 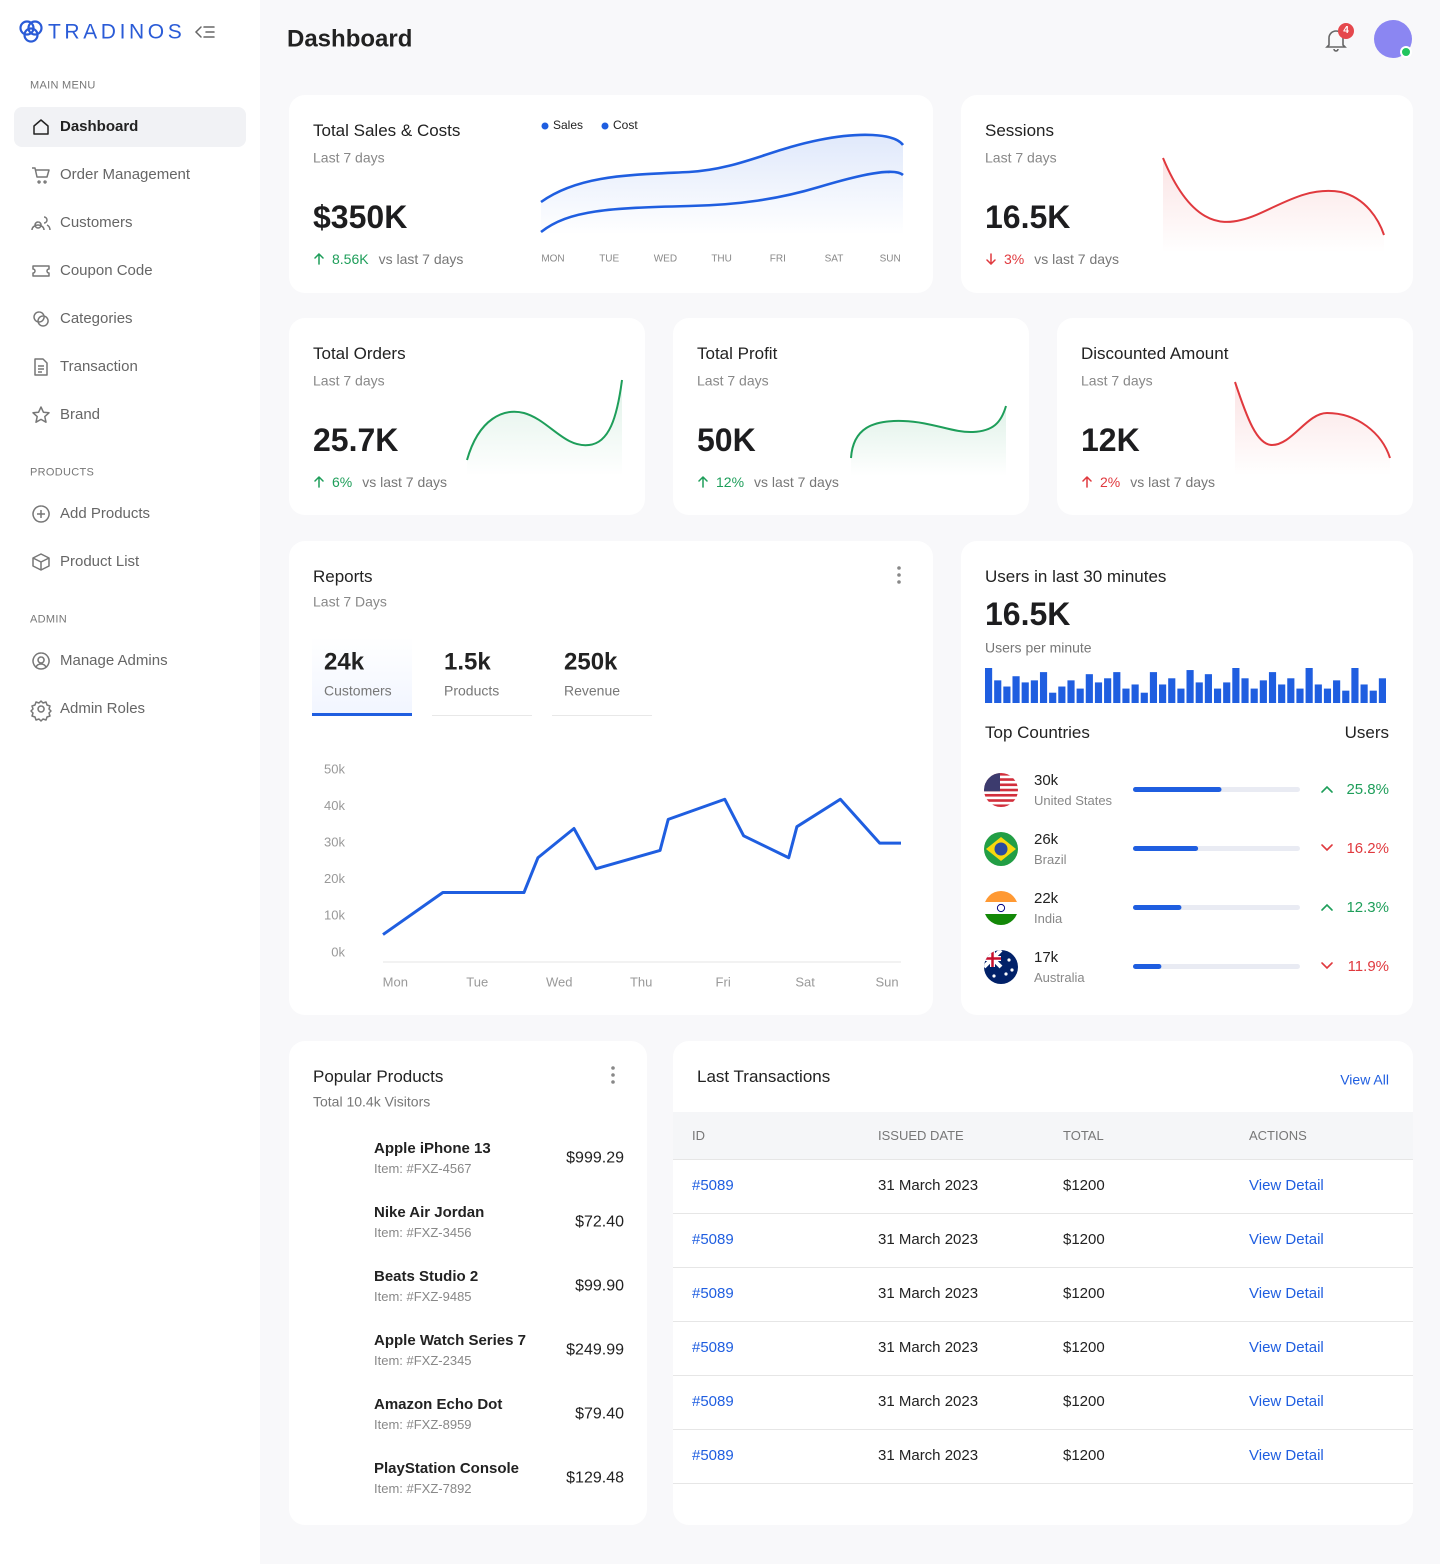 I want to click on product-name: Nike Air Jordan, so click(x=429, y=1212).